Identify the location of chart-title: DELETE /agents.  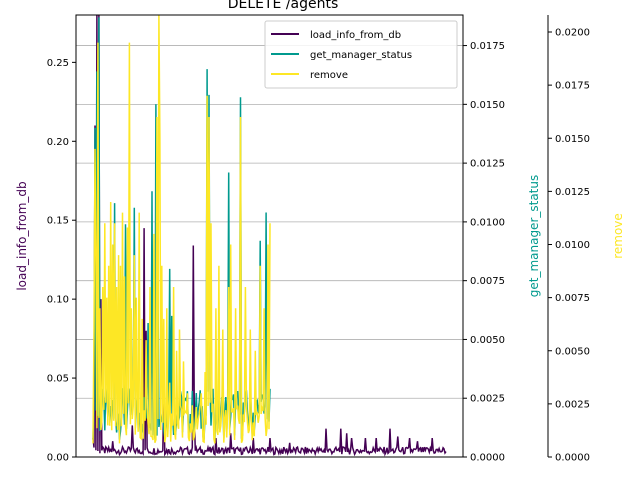
(283, 6).